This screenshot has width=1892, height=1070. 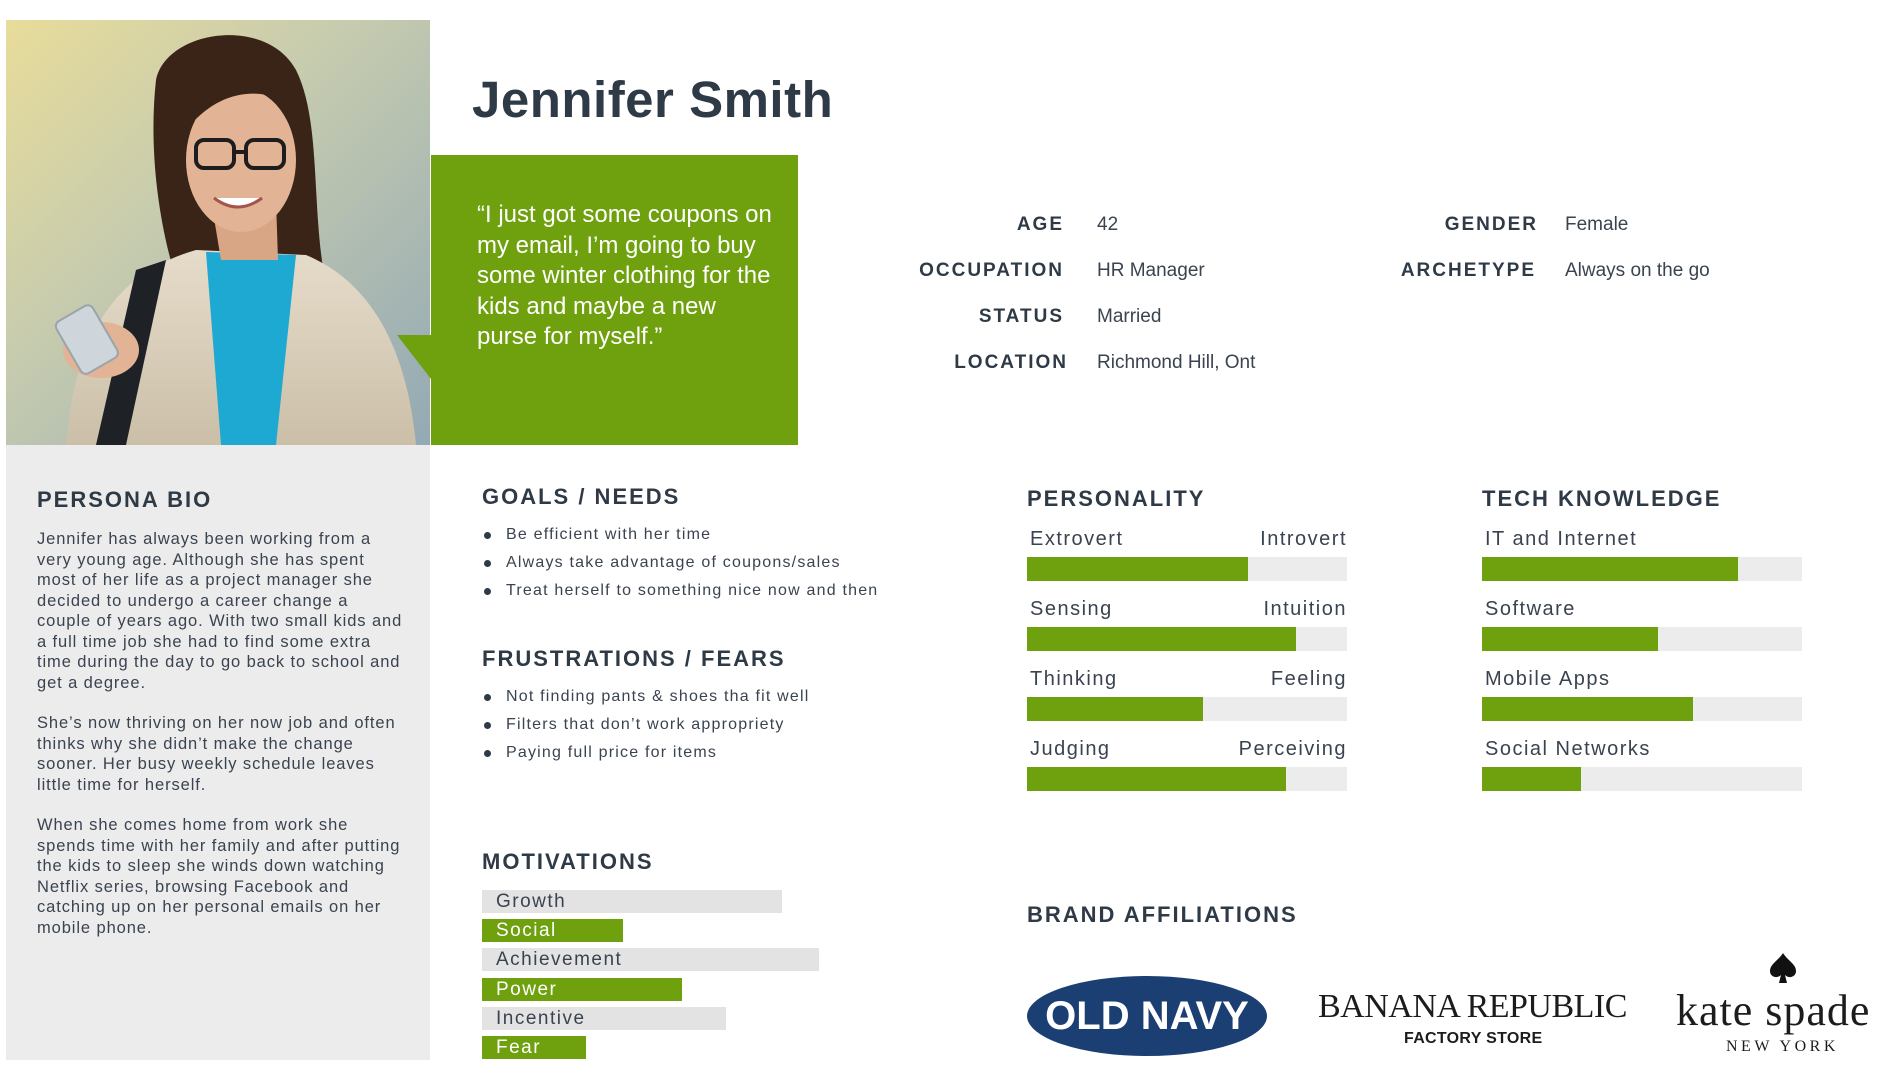 I want to click on age-label: AGE, so click(x=1040, y=224).